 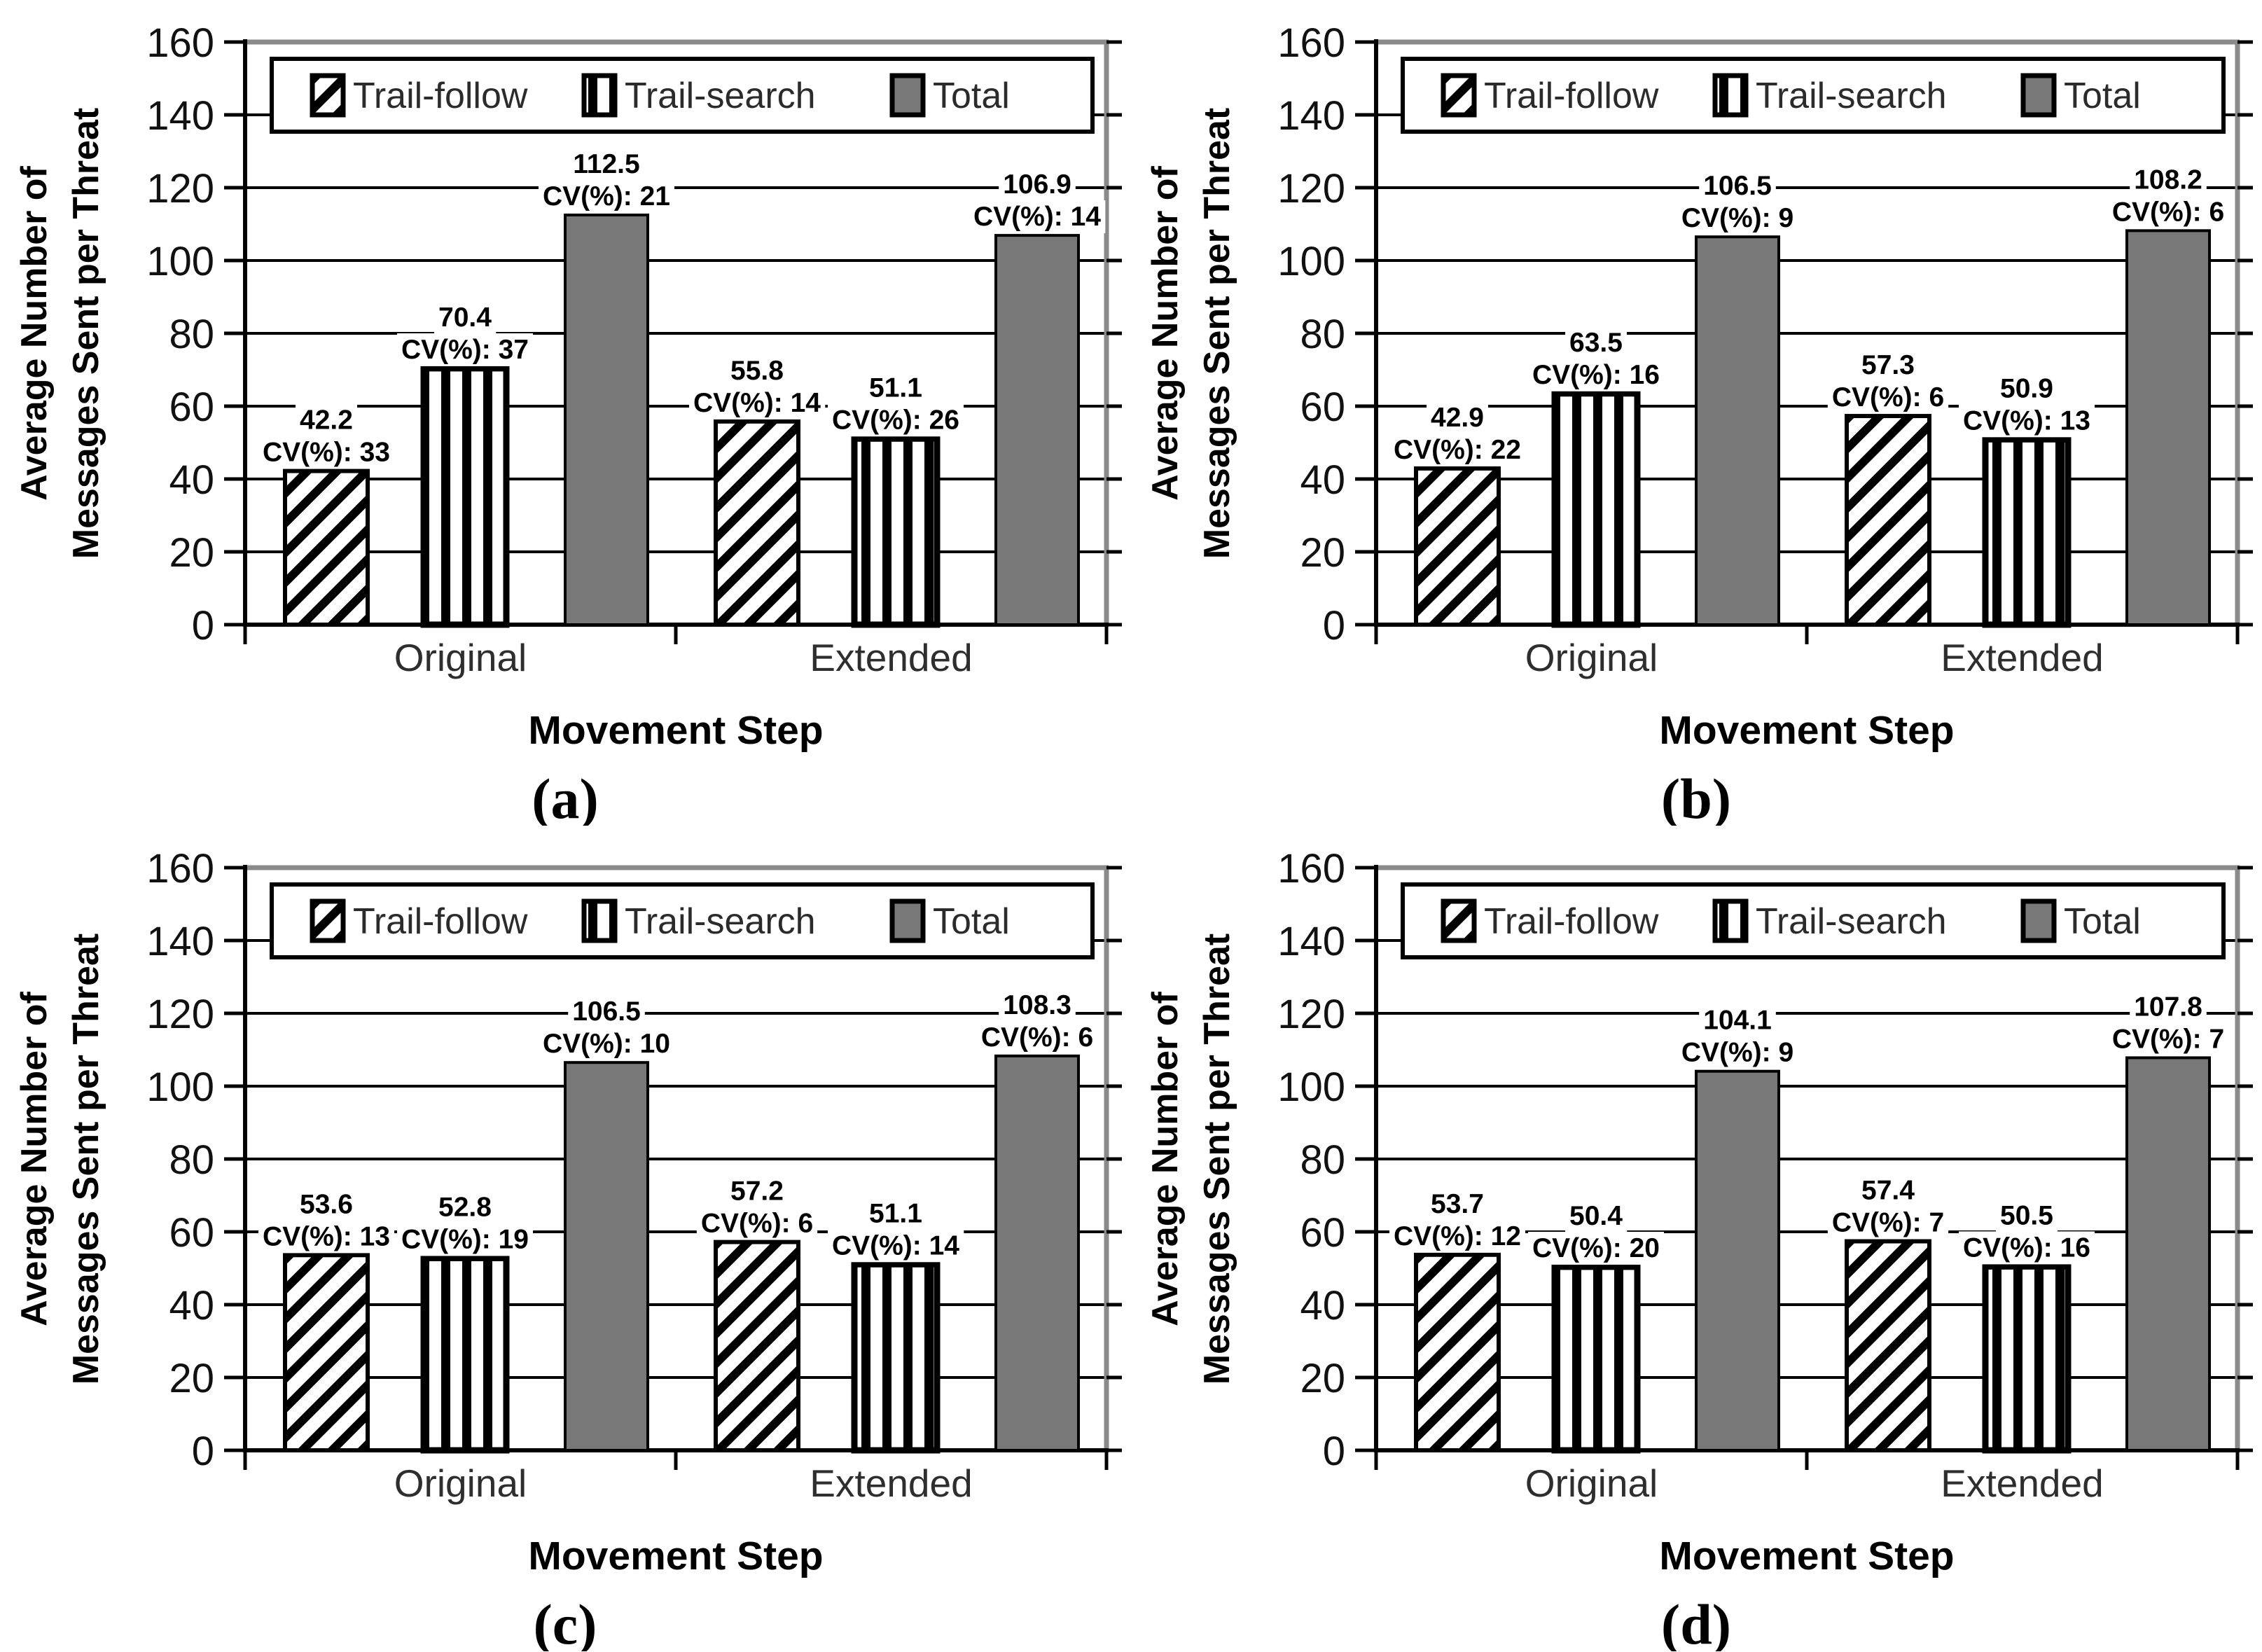 What do you see at coordinates (328, 920) in the screenshot?
I see `diagonal-hatch-swatch` at bounding box center [328, 920].